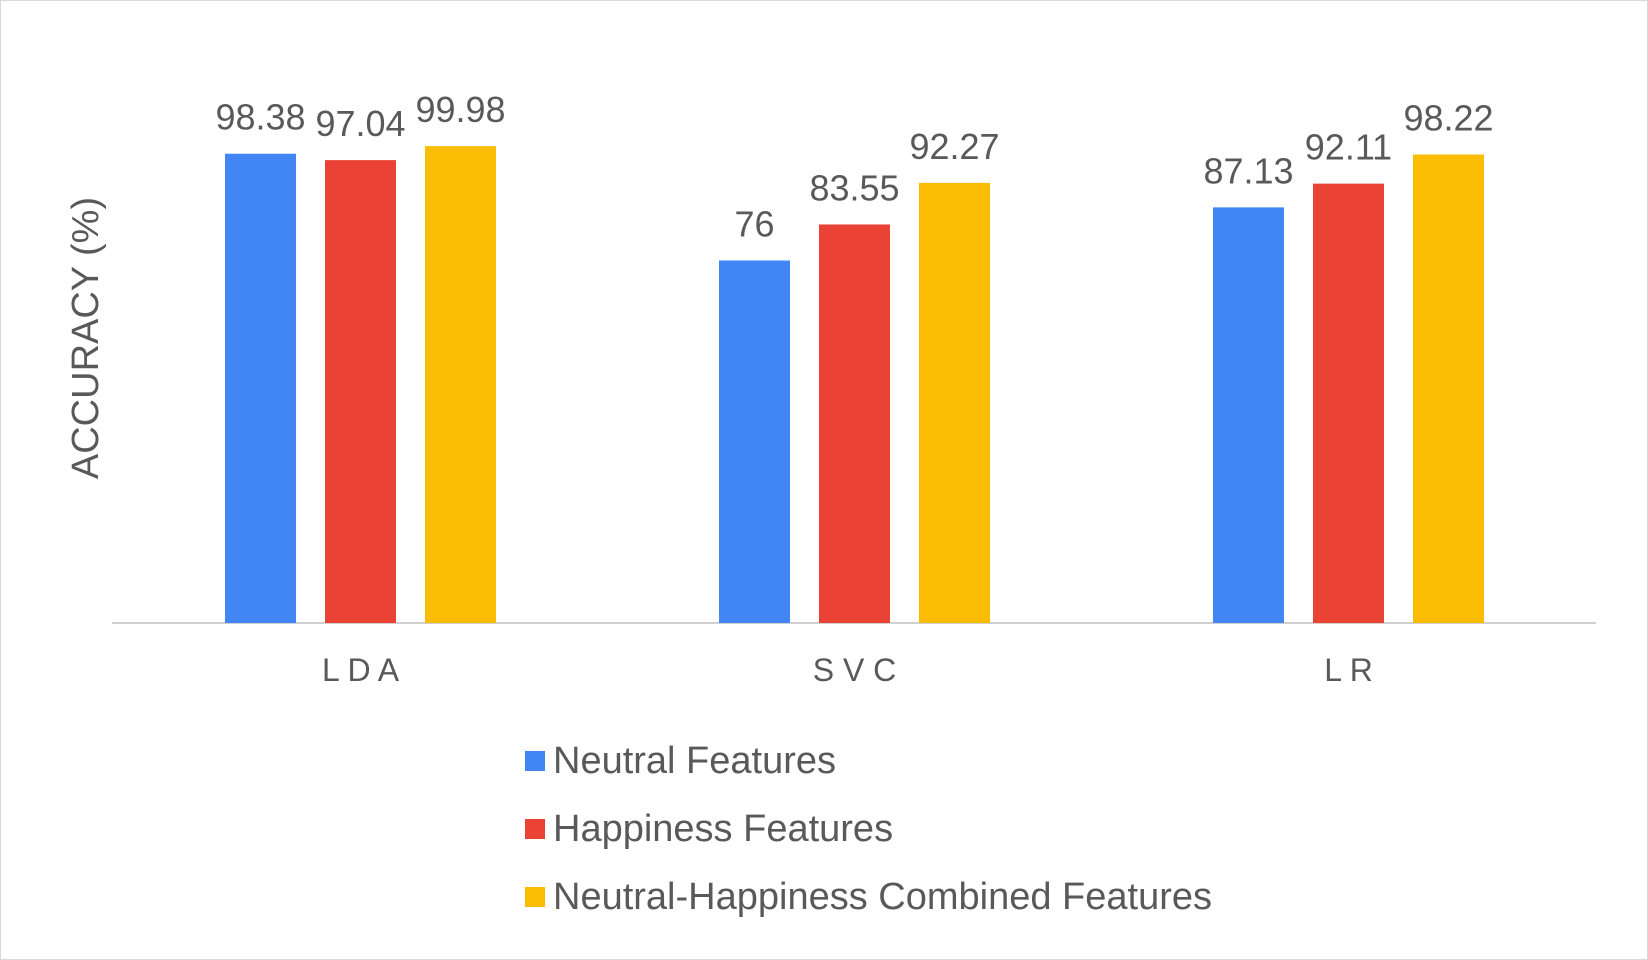  What do you see at coordinates (460, 109) in the screenshot?
I see `data-label-l-d-a-neutral-happiness-combined-features: 99.98` at bounding box center [460, 109].